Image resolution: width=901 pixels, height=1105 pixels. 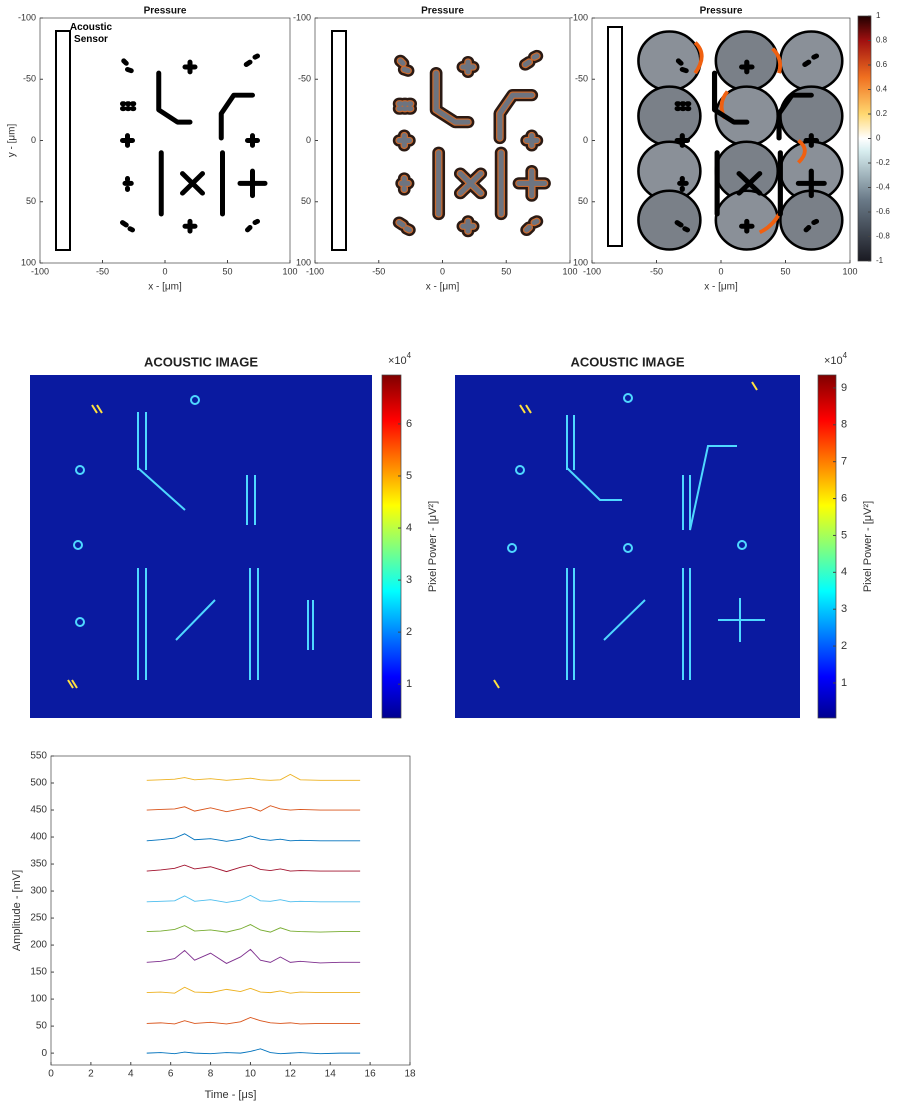 What do you see at coordinates (38, 864) in the screenshot?
I see `y-tick-label: 350` at bounding box center [38, 864].